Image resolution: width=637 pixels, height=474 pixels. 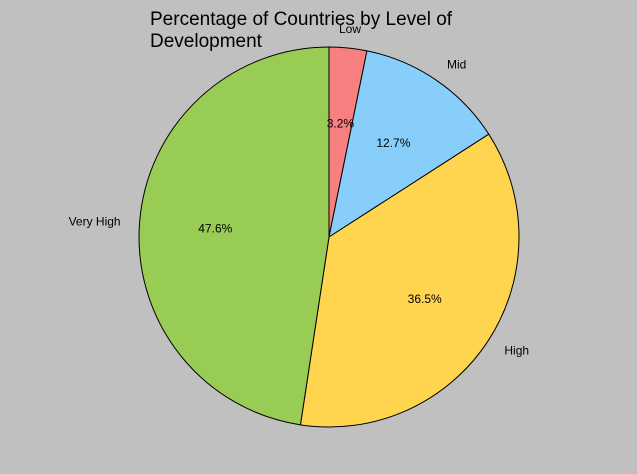 I want to click on pie-slice-mid, so click(x=409, y=144).